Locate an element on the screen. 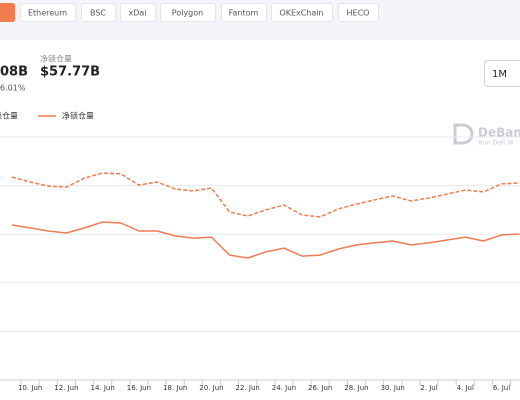 The width and height of the screenshot is (520, 400). chain-tab-label: HECO is located at coordinates (358, 13).